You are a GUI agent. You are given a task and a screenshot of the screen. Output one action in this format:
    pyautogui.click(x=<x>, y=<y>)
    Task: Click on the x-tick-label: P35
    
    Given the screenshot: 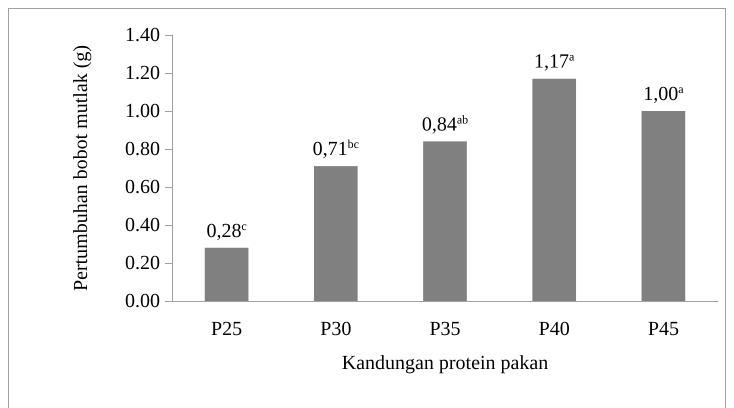 What is the action you would take?
    pyautogui.click(x=445, y=329)
    